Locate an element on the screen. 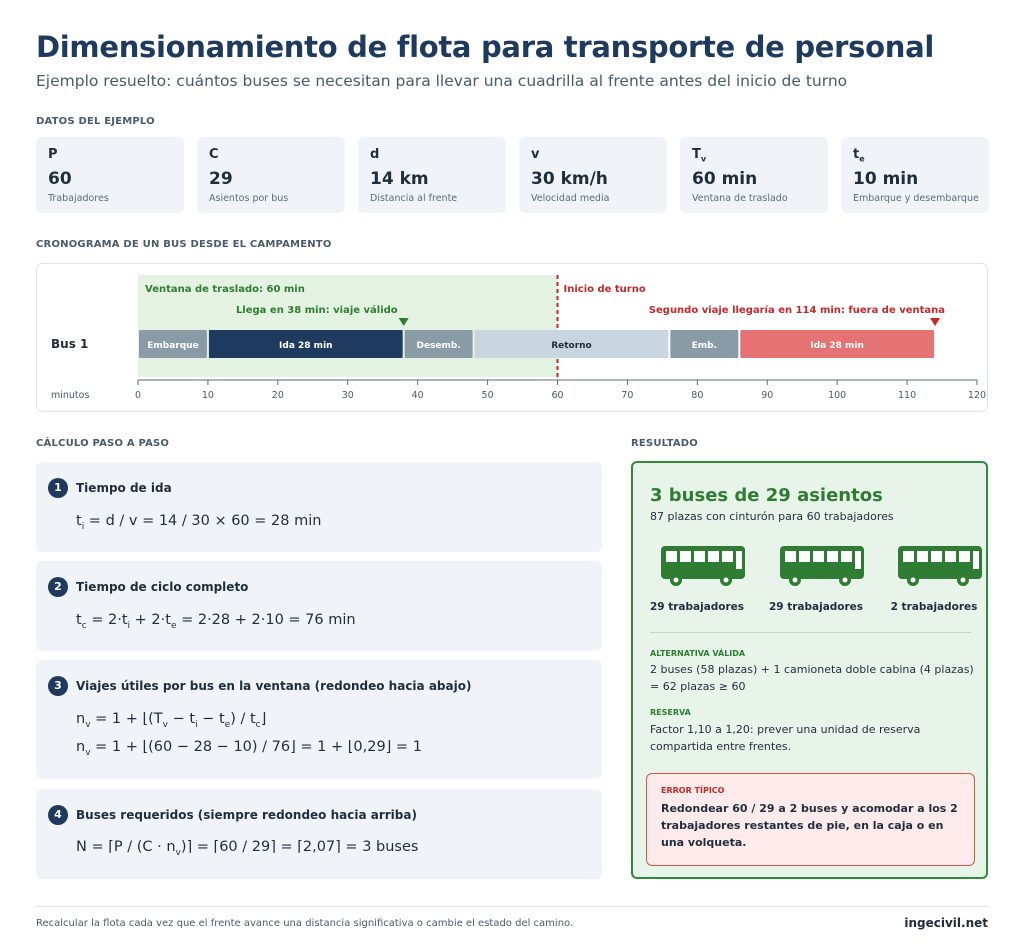 The width and height of the screenshot is (1024, 952). step-equation: ti = d / v = 14 / 30 × 60 = 28 min is located at coordinates (199, 522).